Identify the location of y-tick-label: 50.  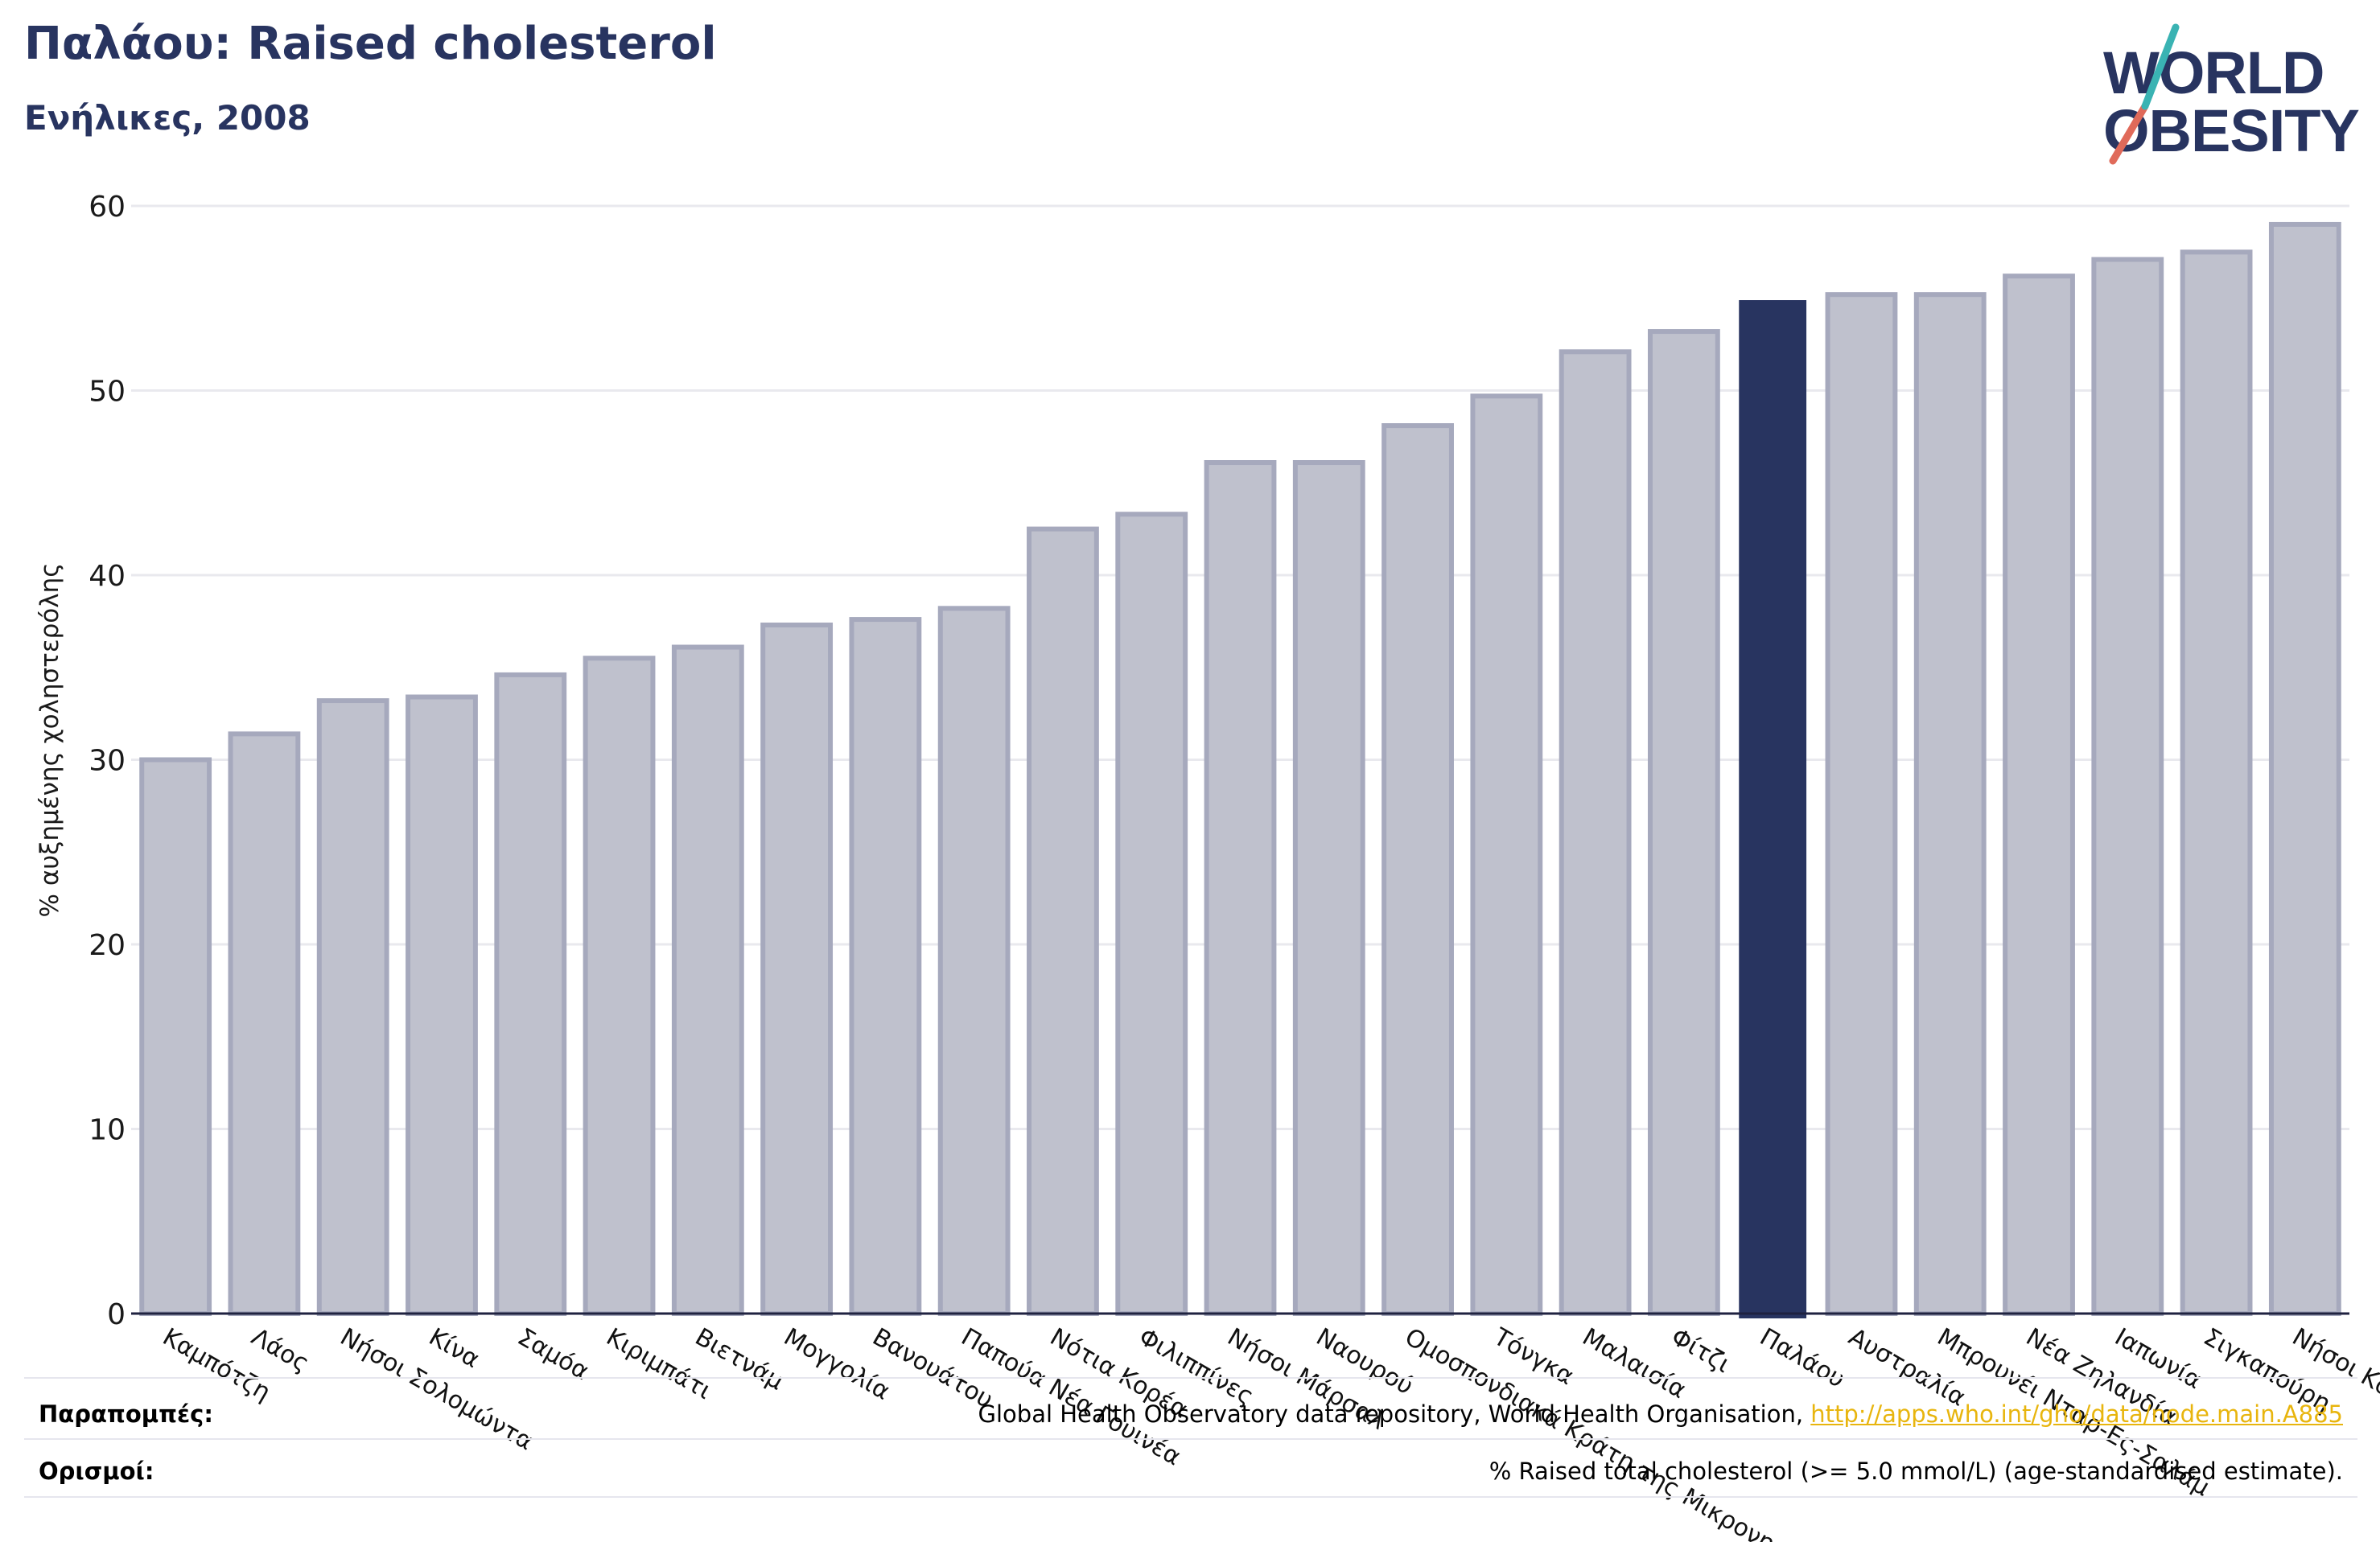
(107, 392).